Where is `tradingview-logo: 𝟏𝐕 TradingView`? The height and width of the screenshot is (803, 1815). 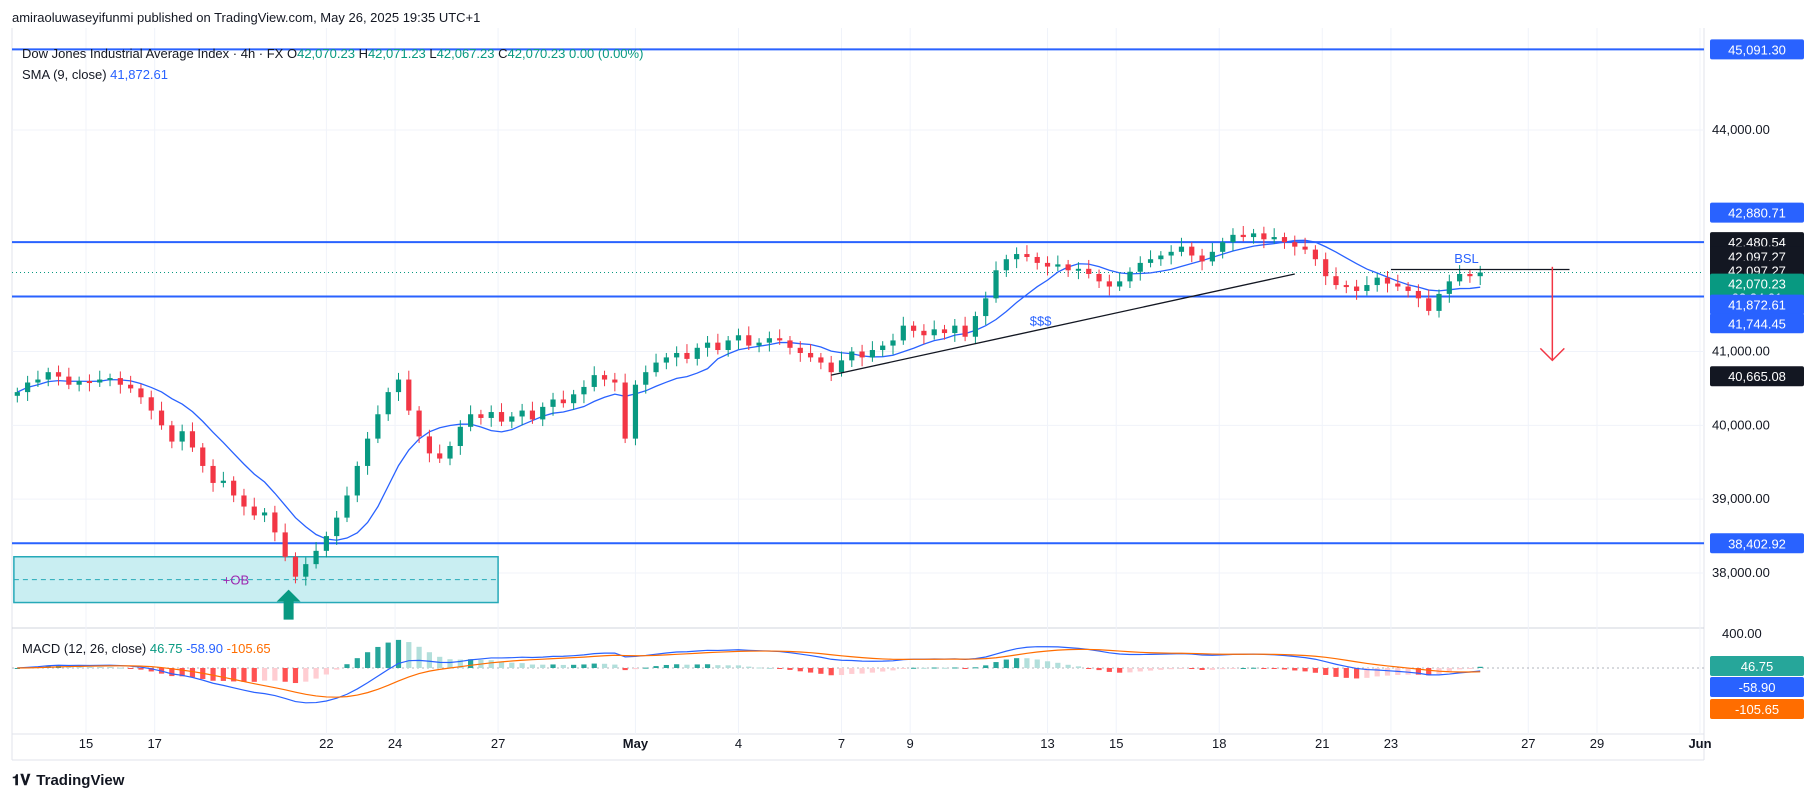
tradingview-logo: 𝟏𝐕 TradingView is located at coordinates (68, 780).